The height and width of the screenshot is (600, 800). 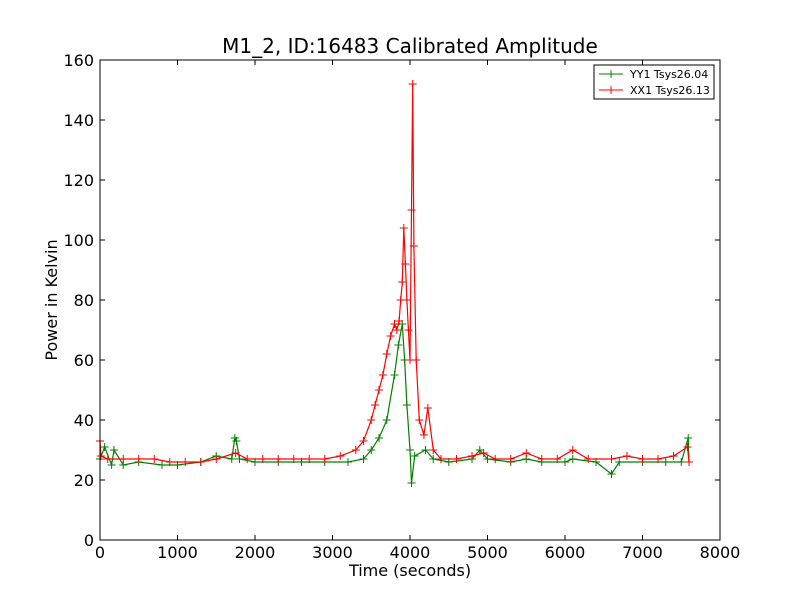 I want to click on legend-marker-yy1: +, so click(x=611, y=74).